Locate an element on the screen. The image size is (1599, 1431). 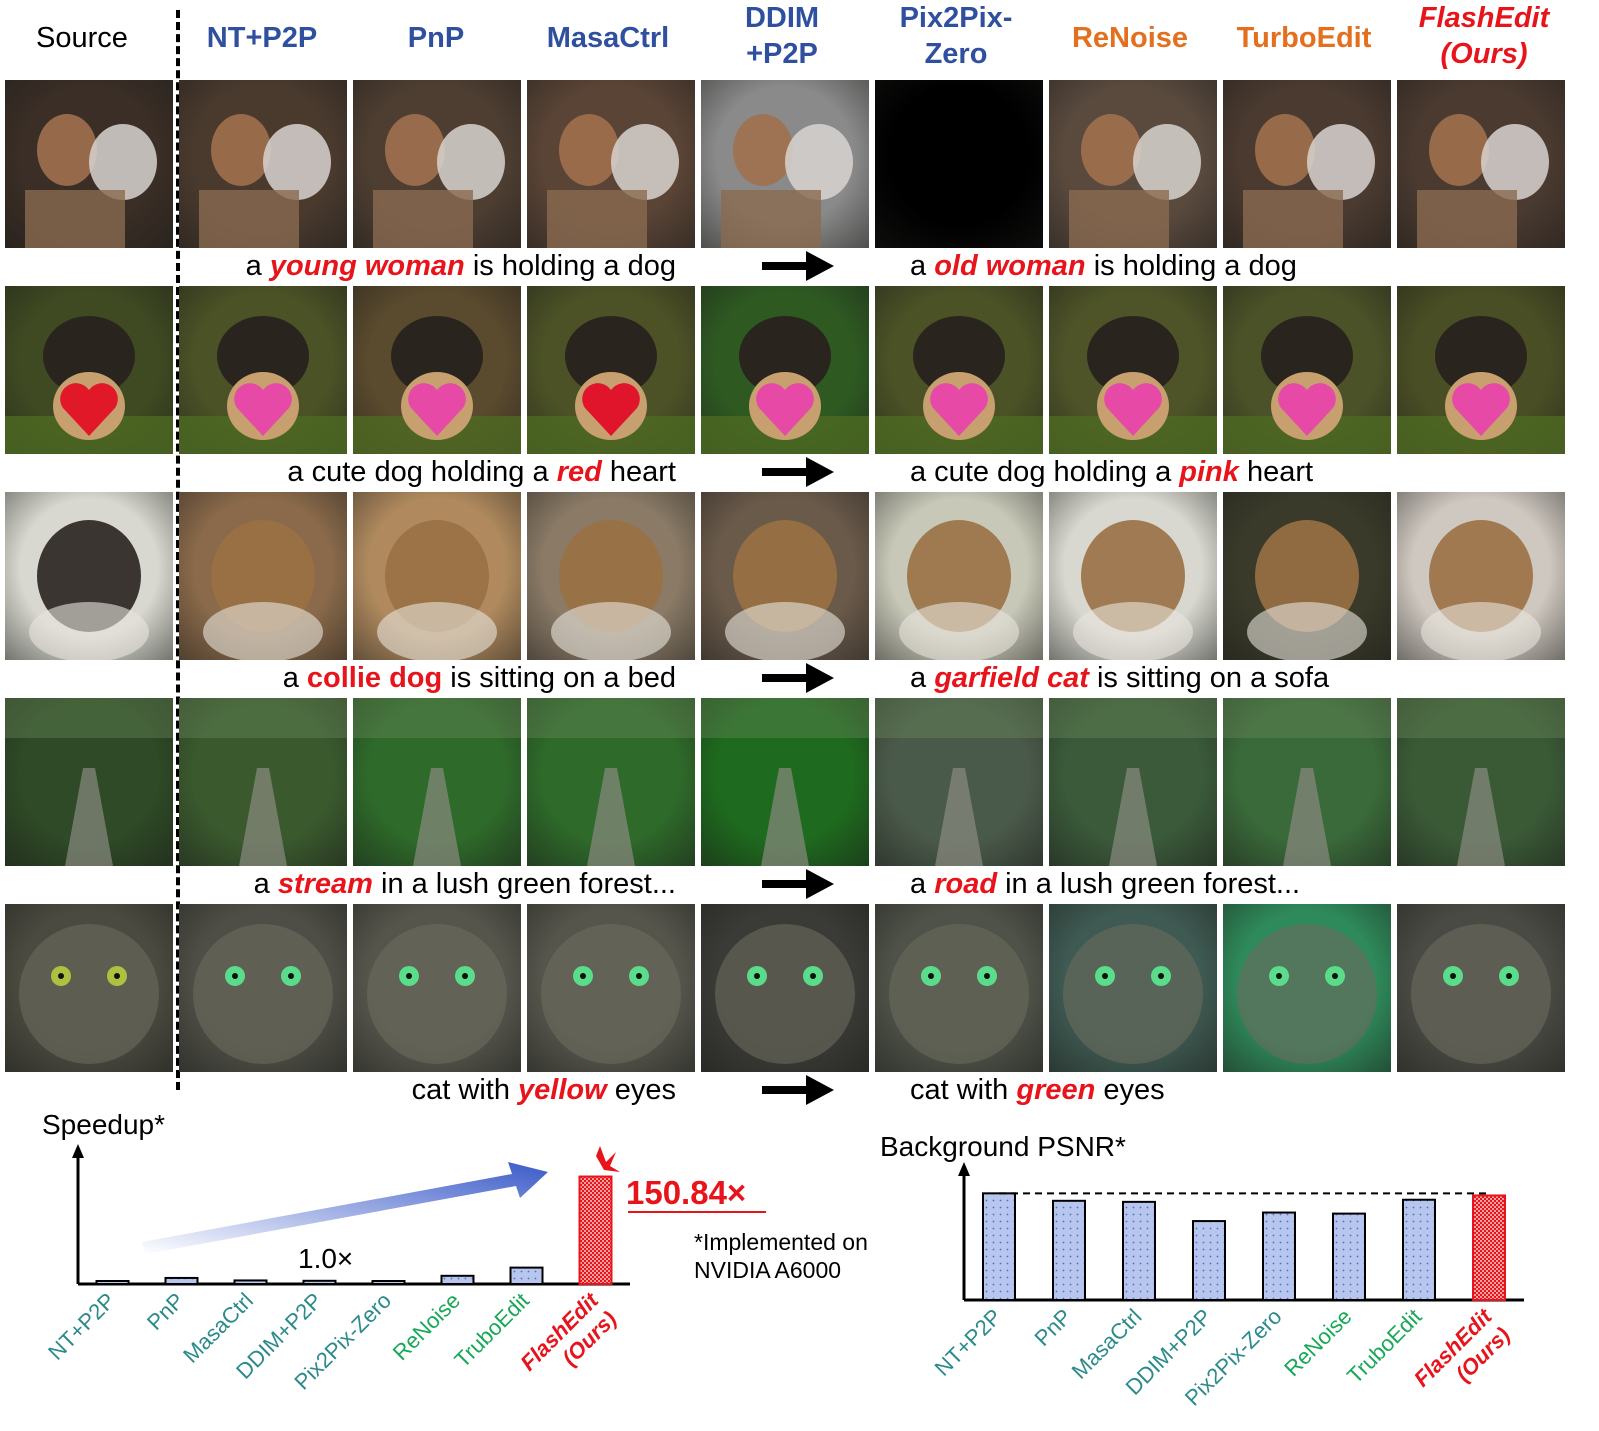
prompt-segment: road is located at coordinates (966, 884).